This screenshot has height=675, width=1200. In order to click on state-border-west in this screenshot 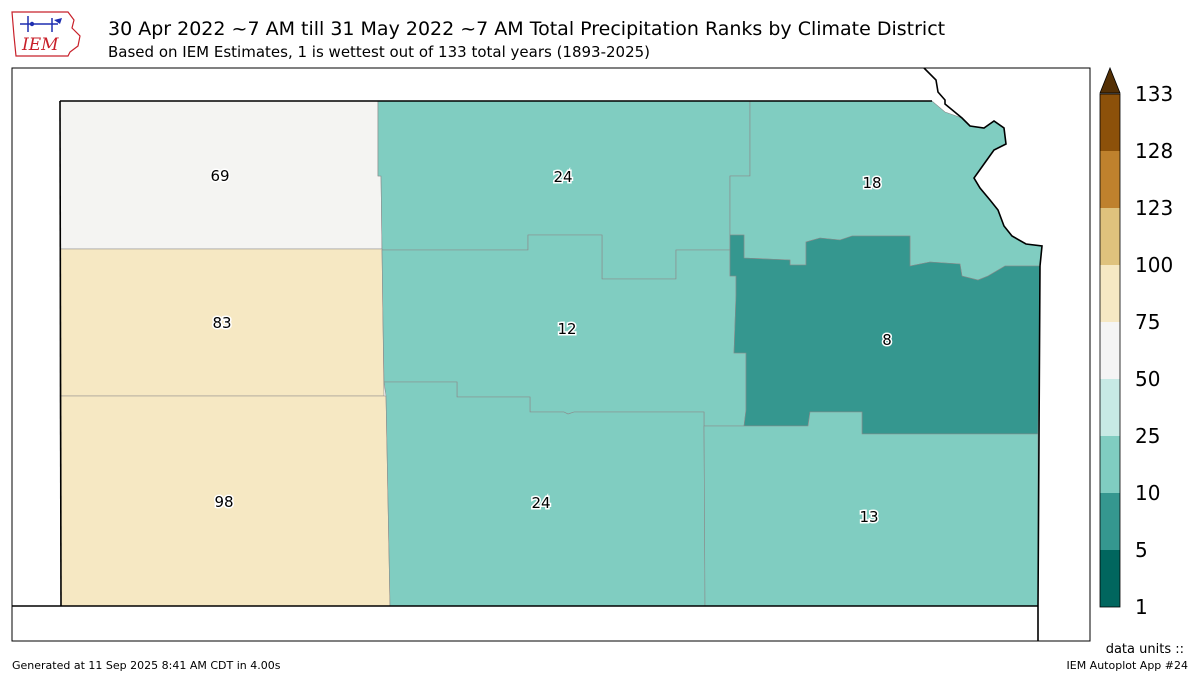, I will do `click(60, 353)`.